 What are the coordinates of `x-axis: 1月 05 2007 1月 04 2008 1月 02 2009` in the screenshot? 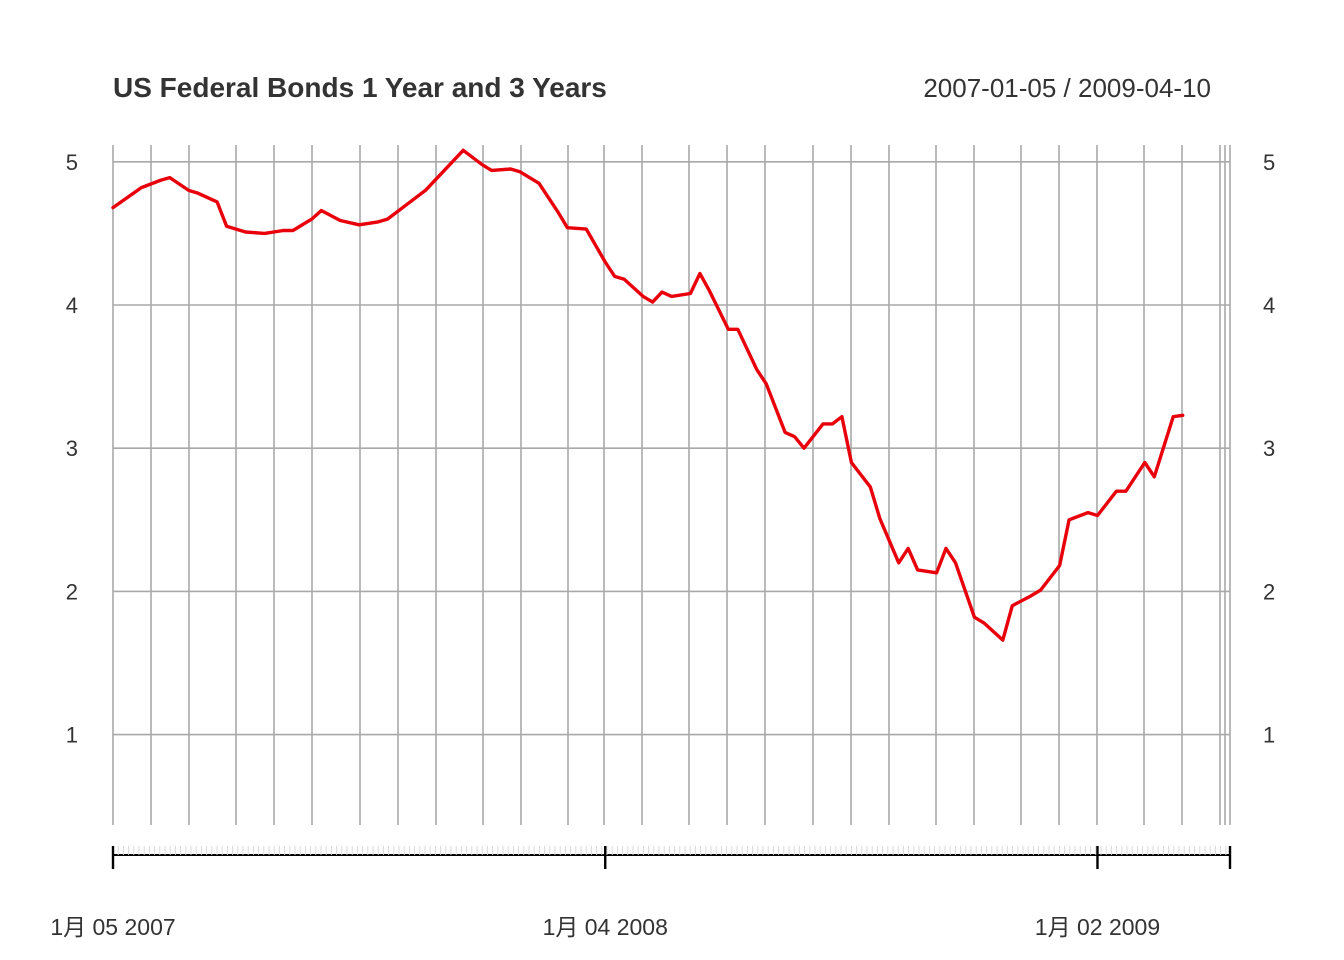 It's located at (641, 893).